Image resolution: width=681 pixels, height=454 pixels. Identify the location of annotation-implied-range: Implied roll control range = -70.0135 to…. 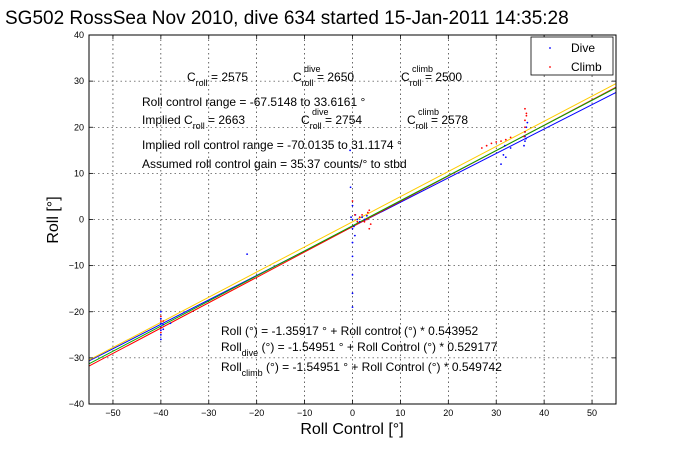
(272, 145).